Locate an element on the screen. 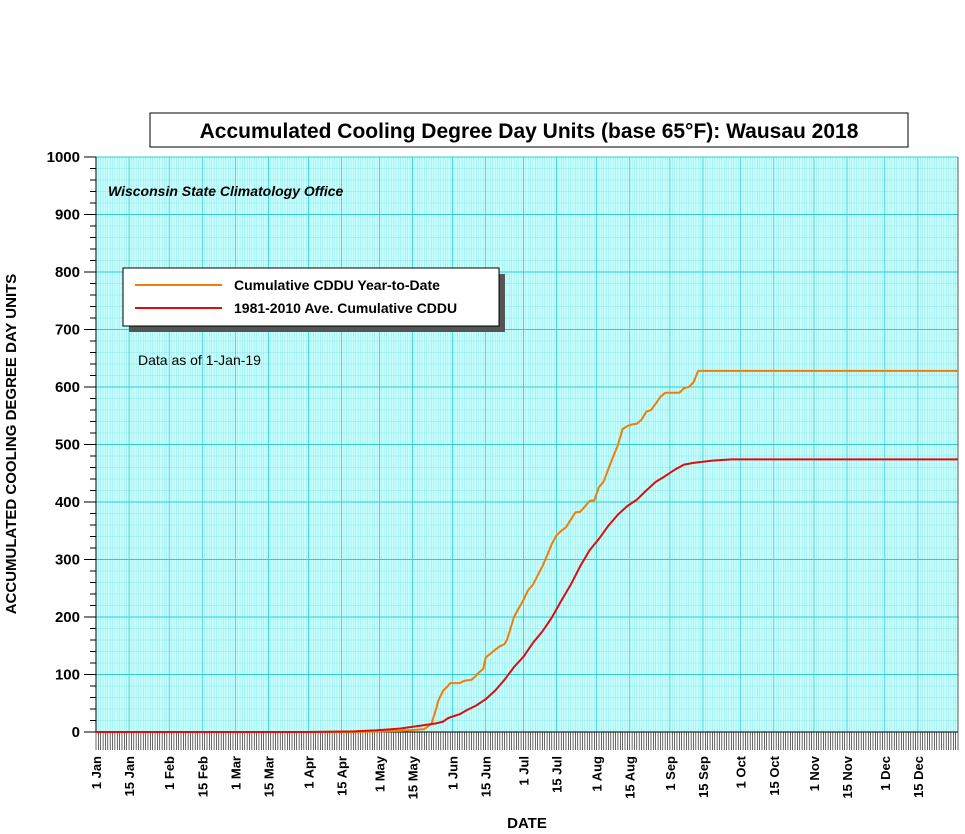 Image resolution: width=965 pixels, height=834 pixels. y-tick-label: 200 is located at coordinates (67, 617).